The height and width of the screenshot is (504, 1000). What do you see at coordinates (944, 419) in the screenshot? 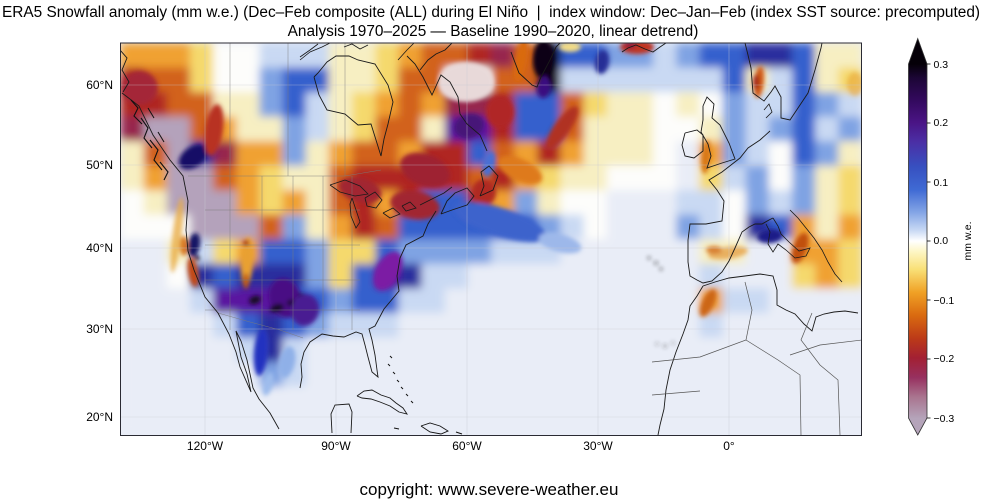
I see `svg-text: −0.3` at bounding box center [944, 419].